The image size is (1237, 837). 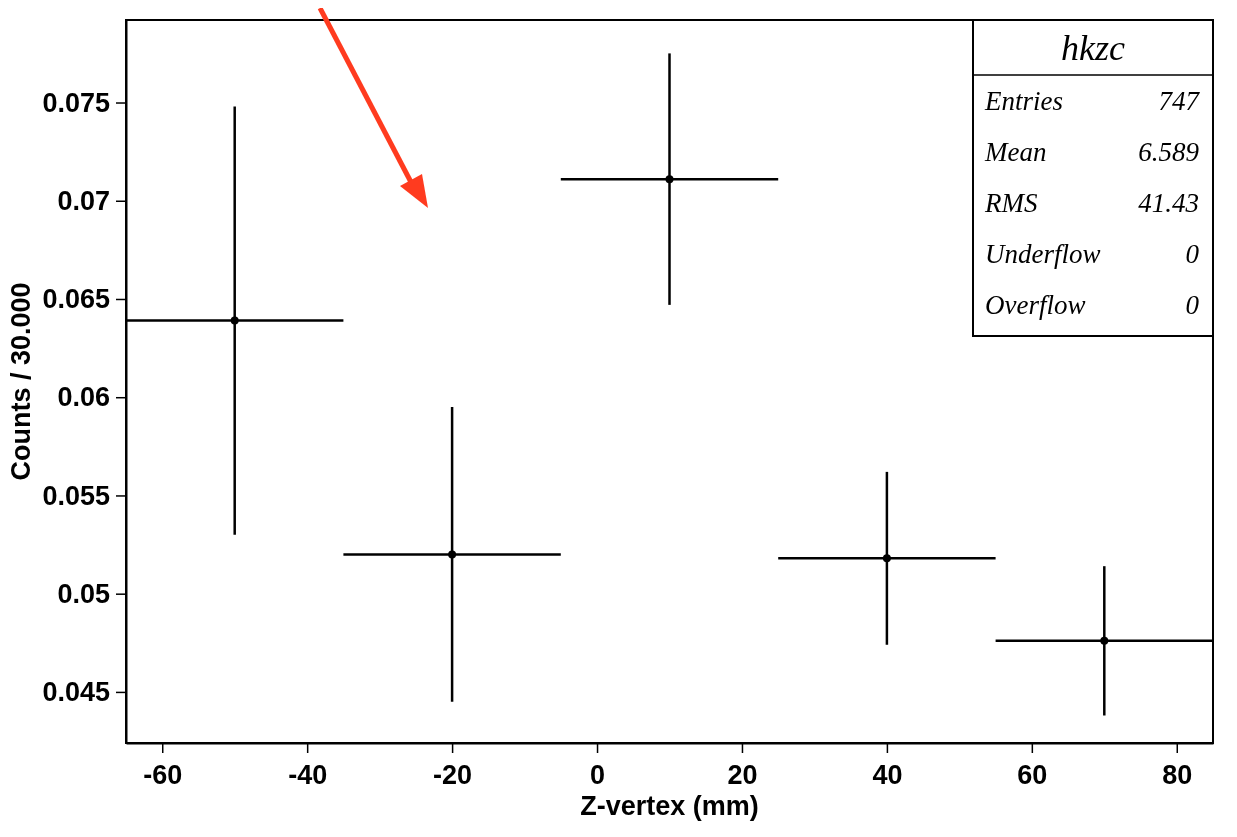 What do you see at coordinates (76, 495) in the screenshot?
I see `y-tick-label: 0.055` at bounding box center [76, 495].